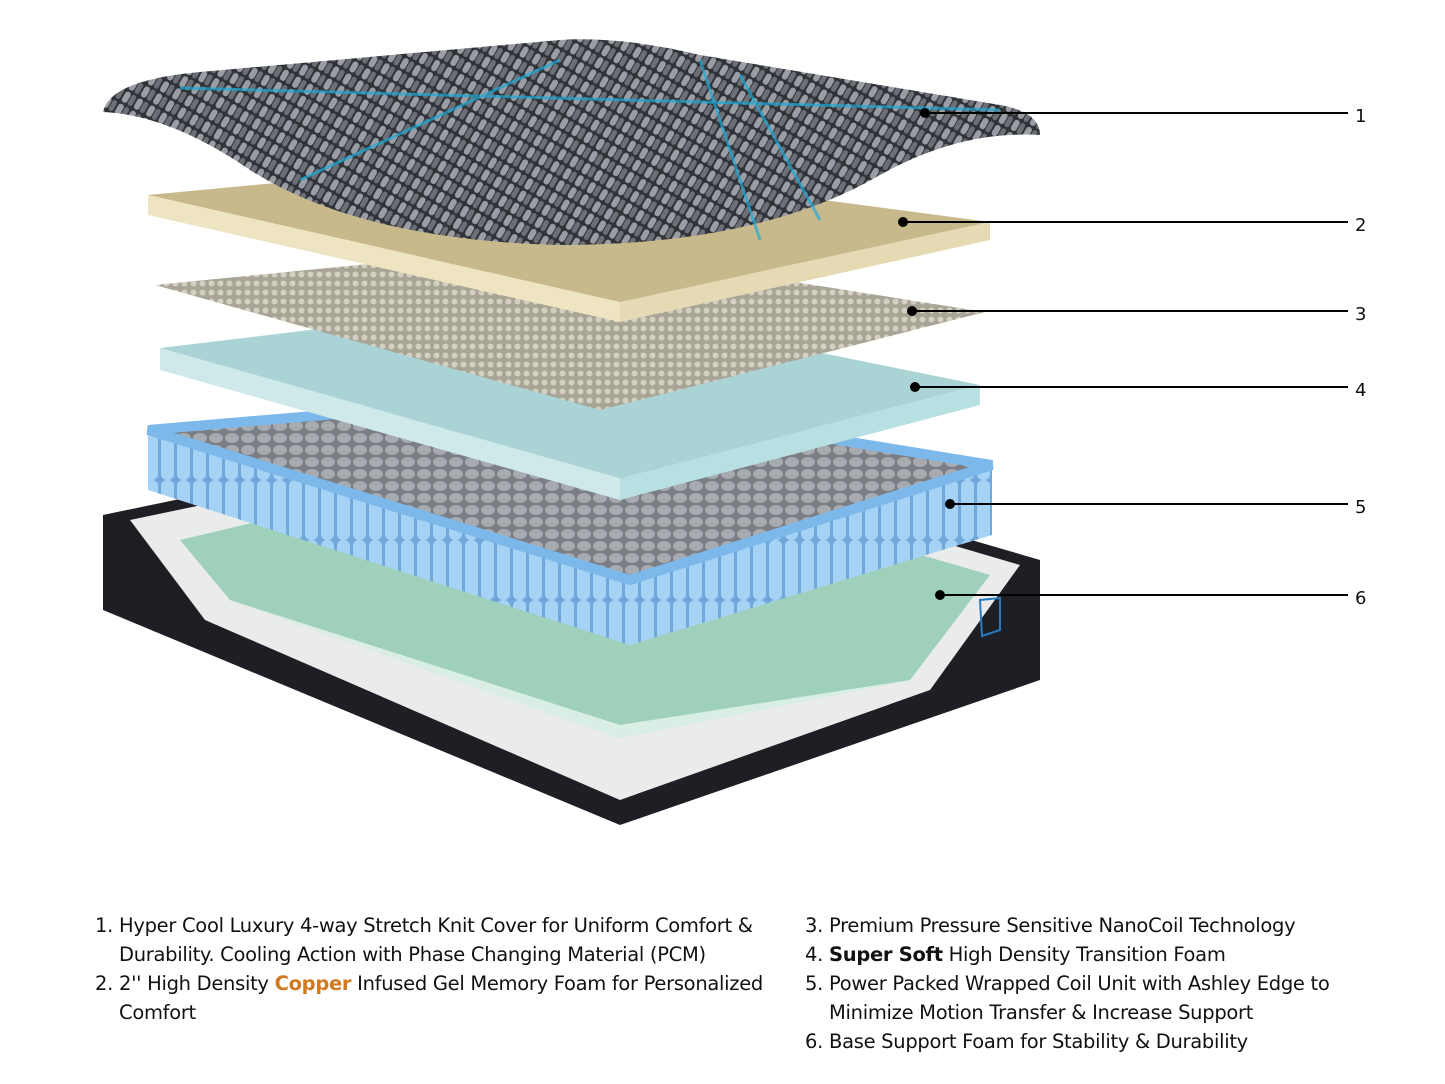 The image size is (1445, 1084). I want to click on callout-1: 1, so click(1143, 116).